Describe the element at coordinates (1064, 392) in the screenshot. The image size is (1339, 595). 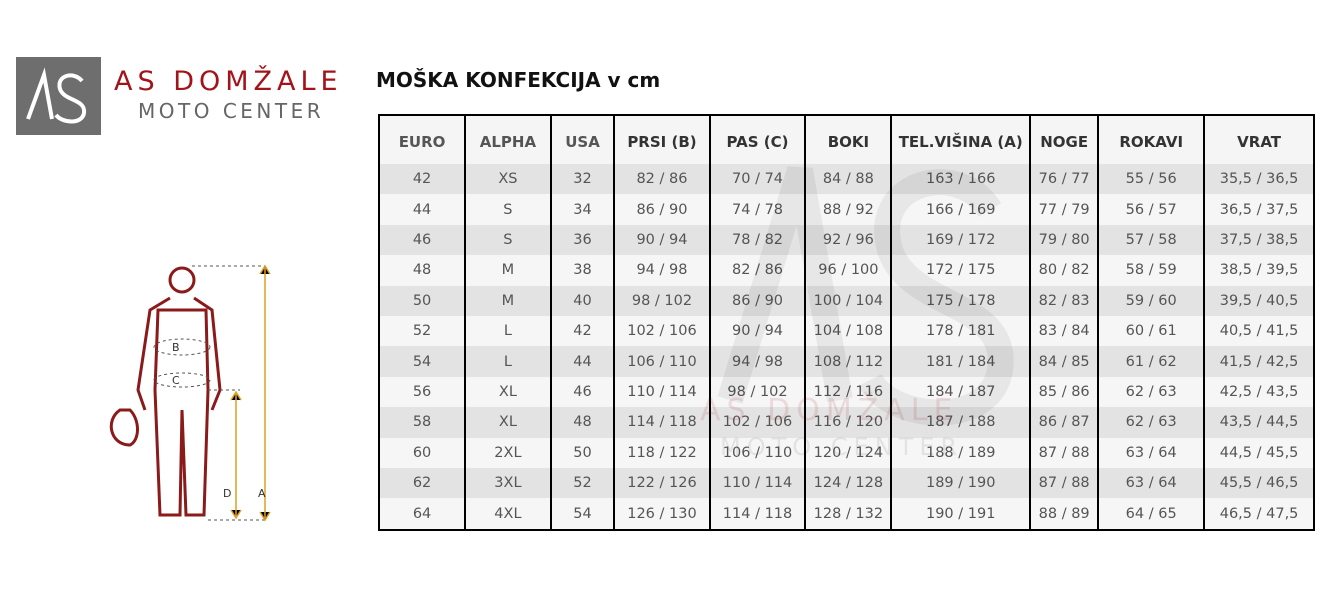
I see `table-cell: 85 / 86` at that location.